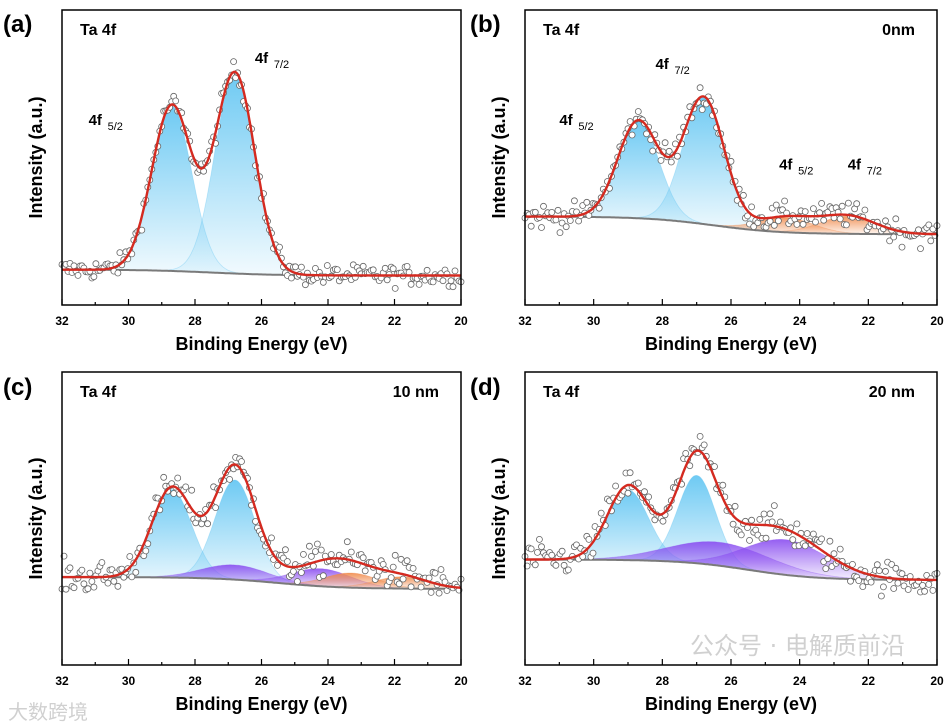 The image size is (951, 725). Describe the element at coordinates (36, 157) in the screenshot. I see `y-axis-label: Intensity (a.u.)` at that location.